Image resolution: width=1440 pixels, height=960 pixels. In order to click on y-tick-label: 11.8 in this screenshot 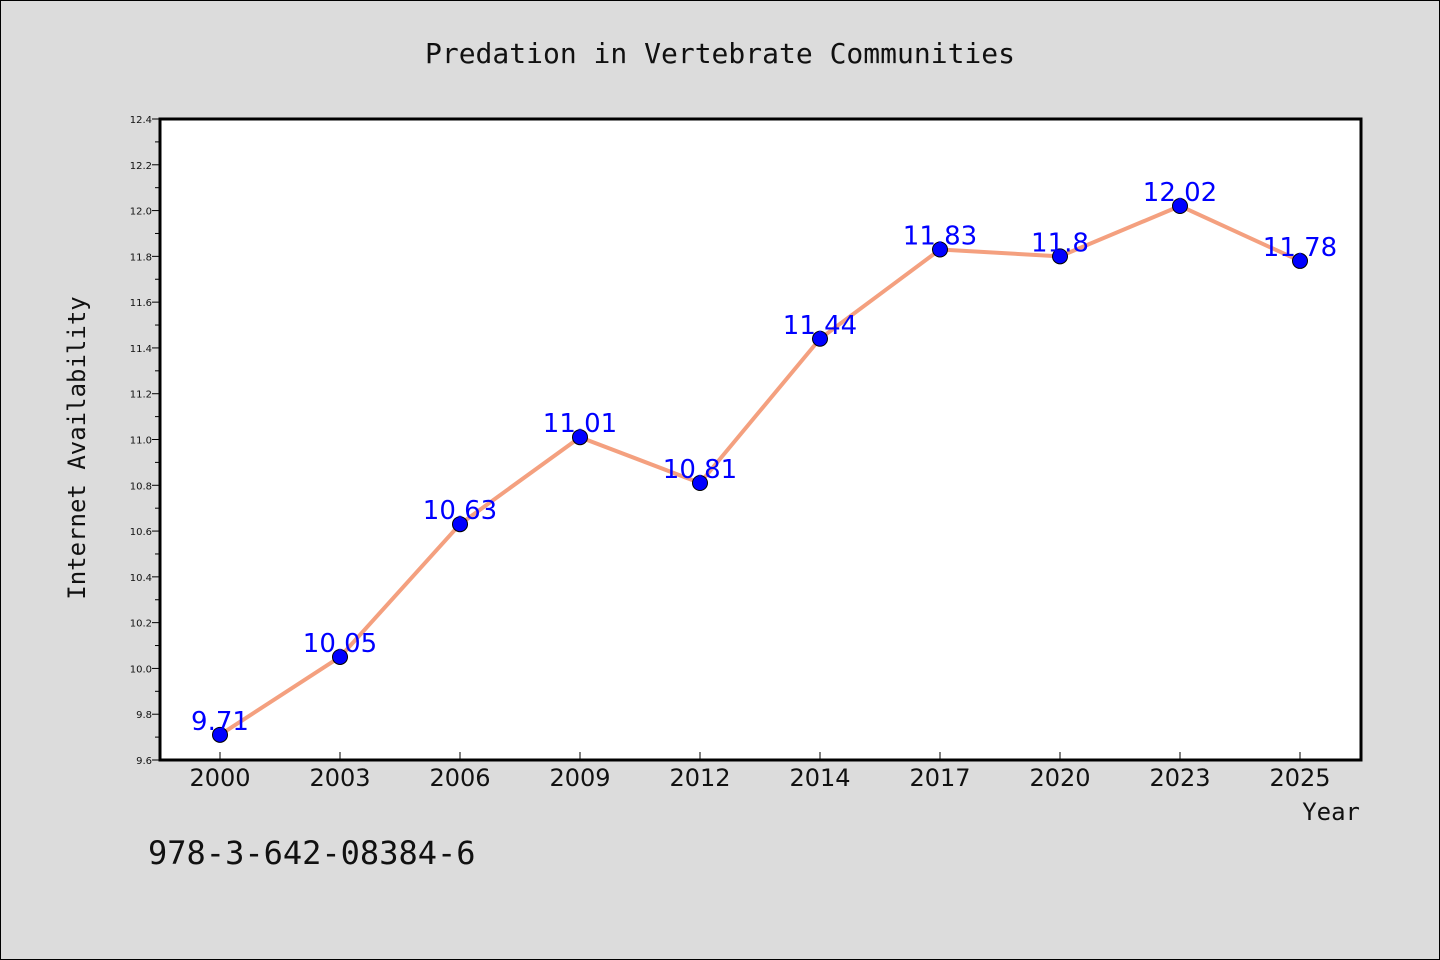, I will do `click(141, 257)`.